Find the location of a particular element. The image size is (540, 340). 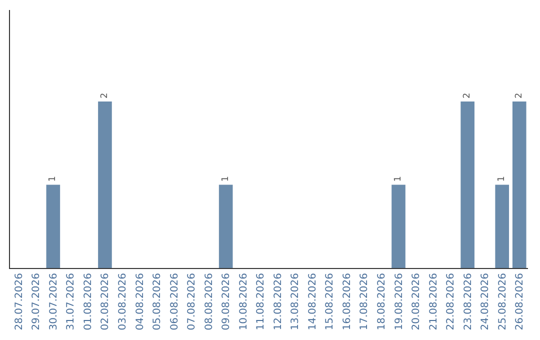

x-tick-label: 01.08.2026 is located at coordinates (88, 301).